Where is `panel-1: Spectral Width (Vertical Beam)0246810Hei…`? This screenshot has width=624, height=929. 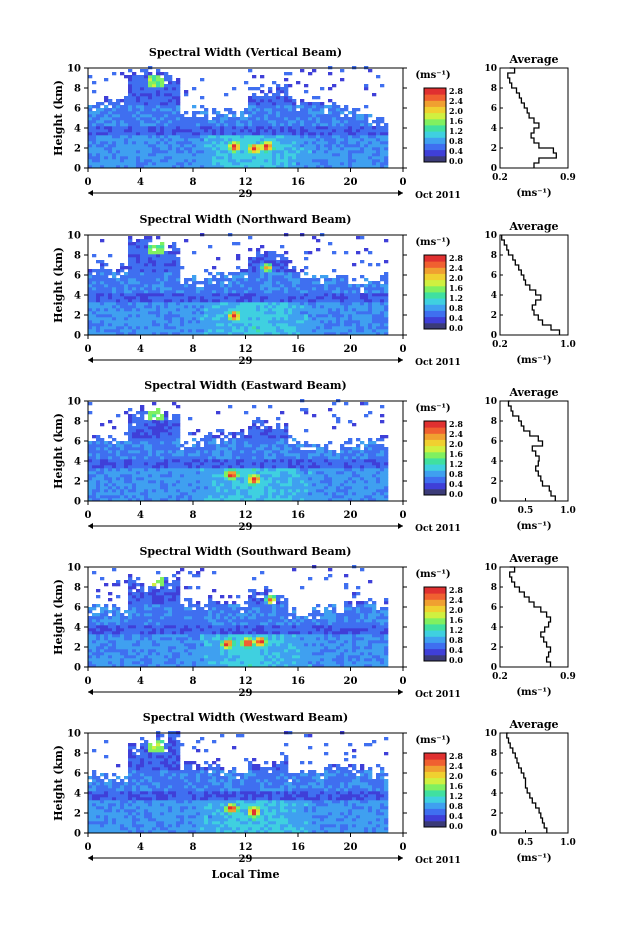 panel-1: Spectral Width (Vertical Beam)0246810Hei… is located at coordinates (314, 123).